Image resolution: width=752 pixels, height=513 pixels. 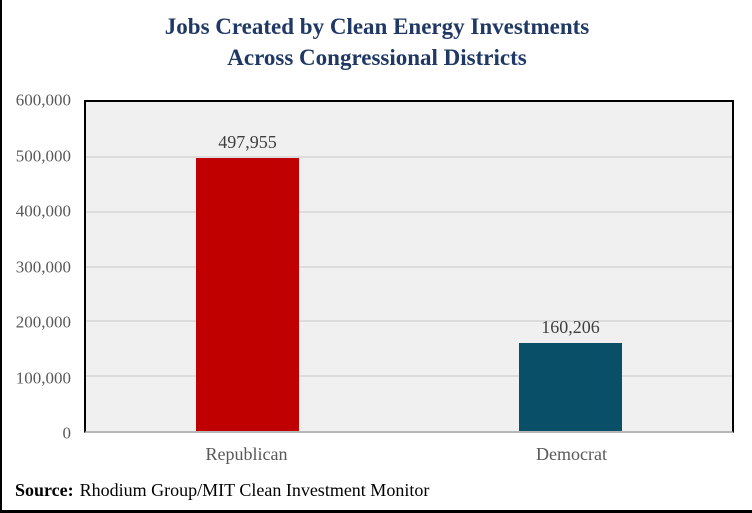 What do you see at coordinates (43, 155) in the screenshot?
I see `y-tick-label: 500,000` at bounding box center [43, 155].